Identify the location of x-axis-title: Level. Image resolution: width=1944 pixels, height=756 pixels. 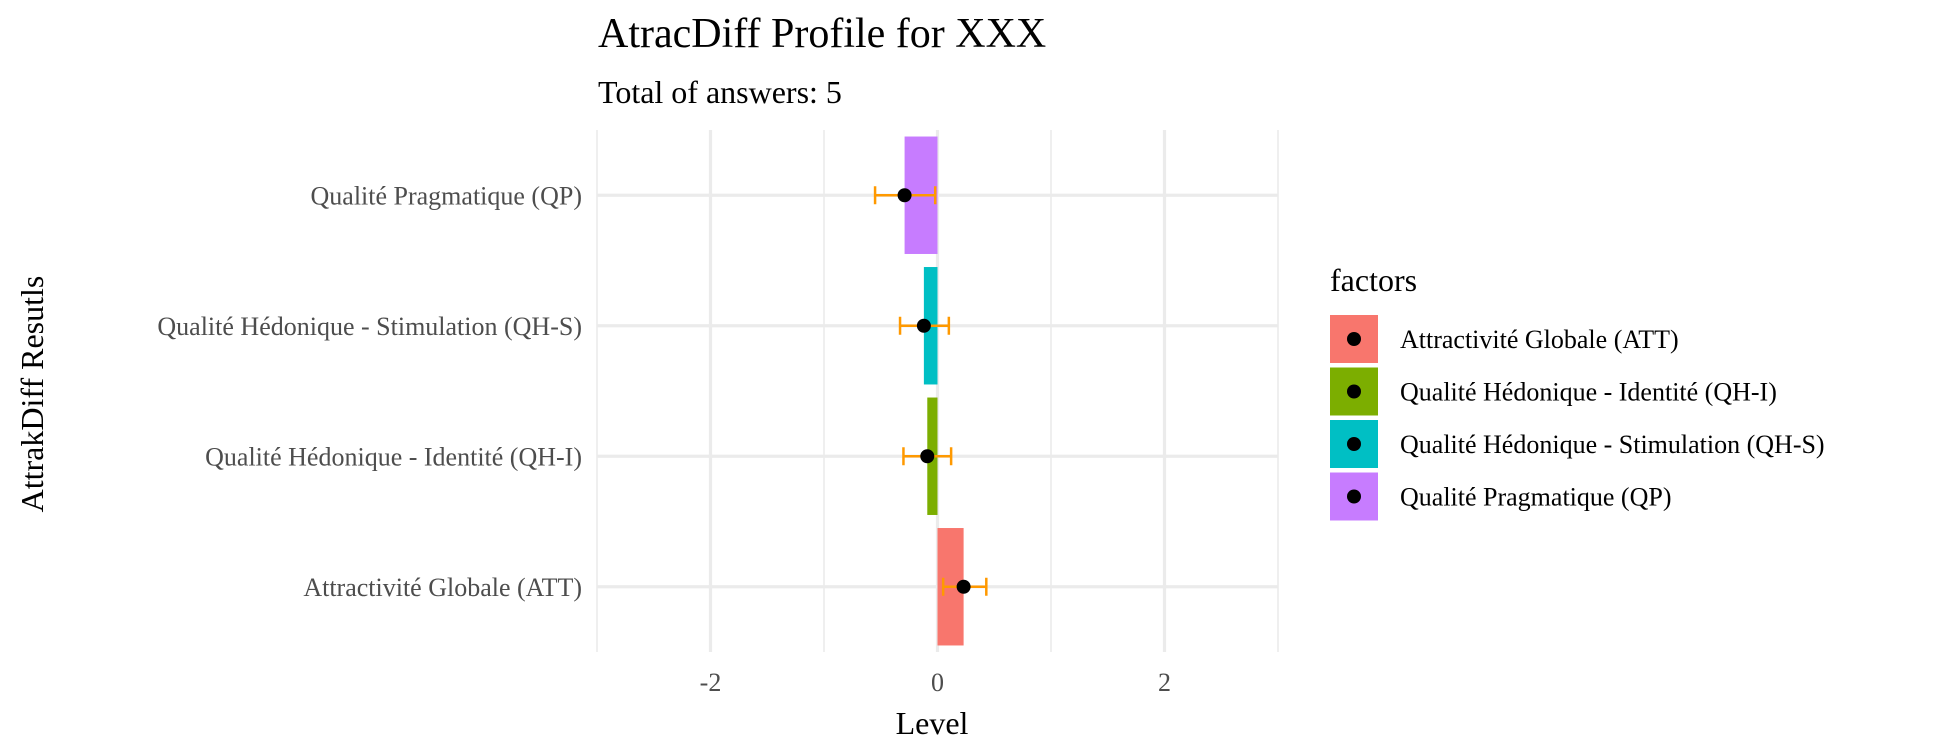
(932, 723).